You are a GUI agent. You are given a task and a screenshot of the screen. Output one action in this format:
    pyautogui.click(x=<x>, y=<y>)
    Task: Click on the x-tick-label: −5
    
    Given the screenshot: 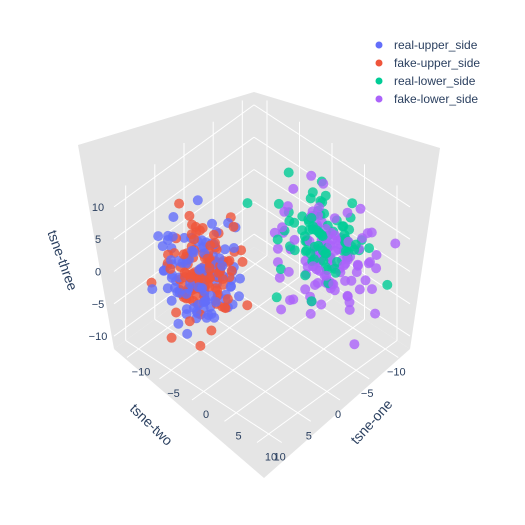 What is the action you would take?
    pyautogui.click(x=173, y=394)
    